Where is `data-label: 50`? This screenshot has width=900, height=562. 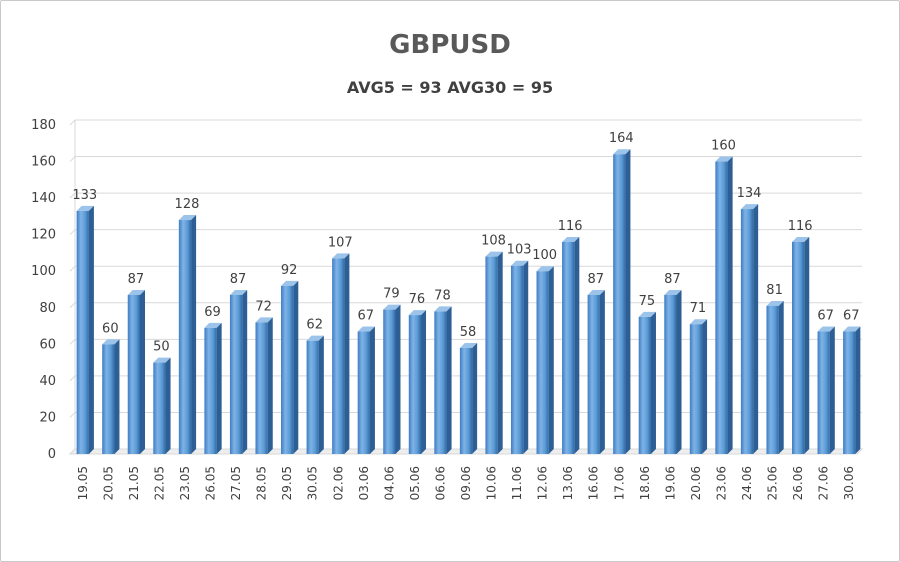
data-label: 50 is located at coordinates (161, 347).